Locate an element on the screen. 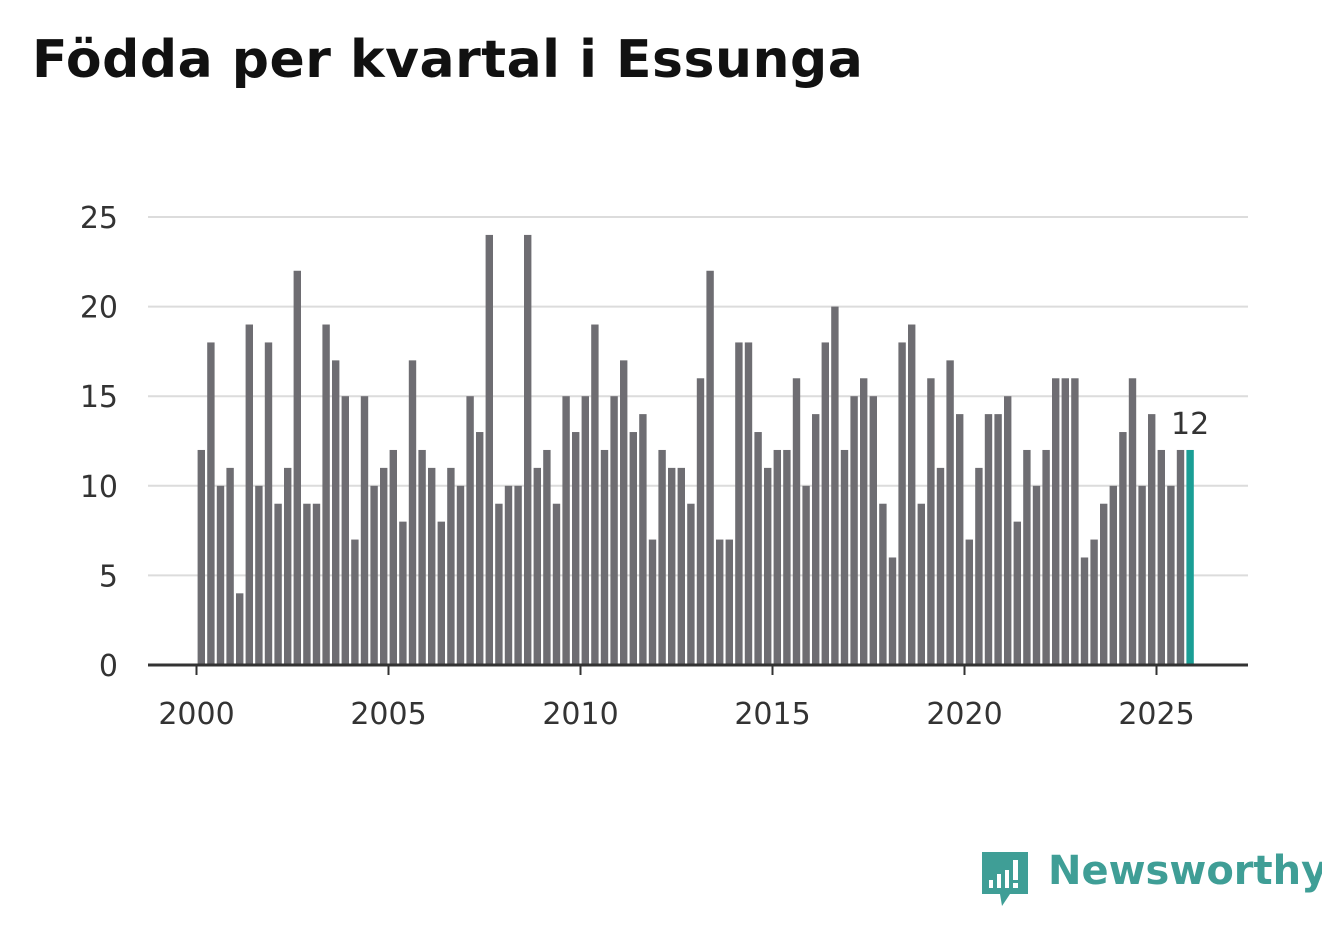  y-tick-label: 5 is located at coordinates (108, 576).